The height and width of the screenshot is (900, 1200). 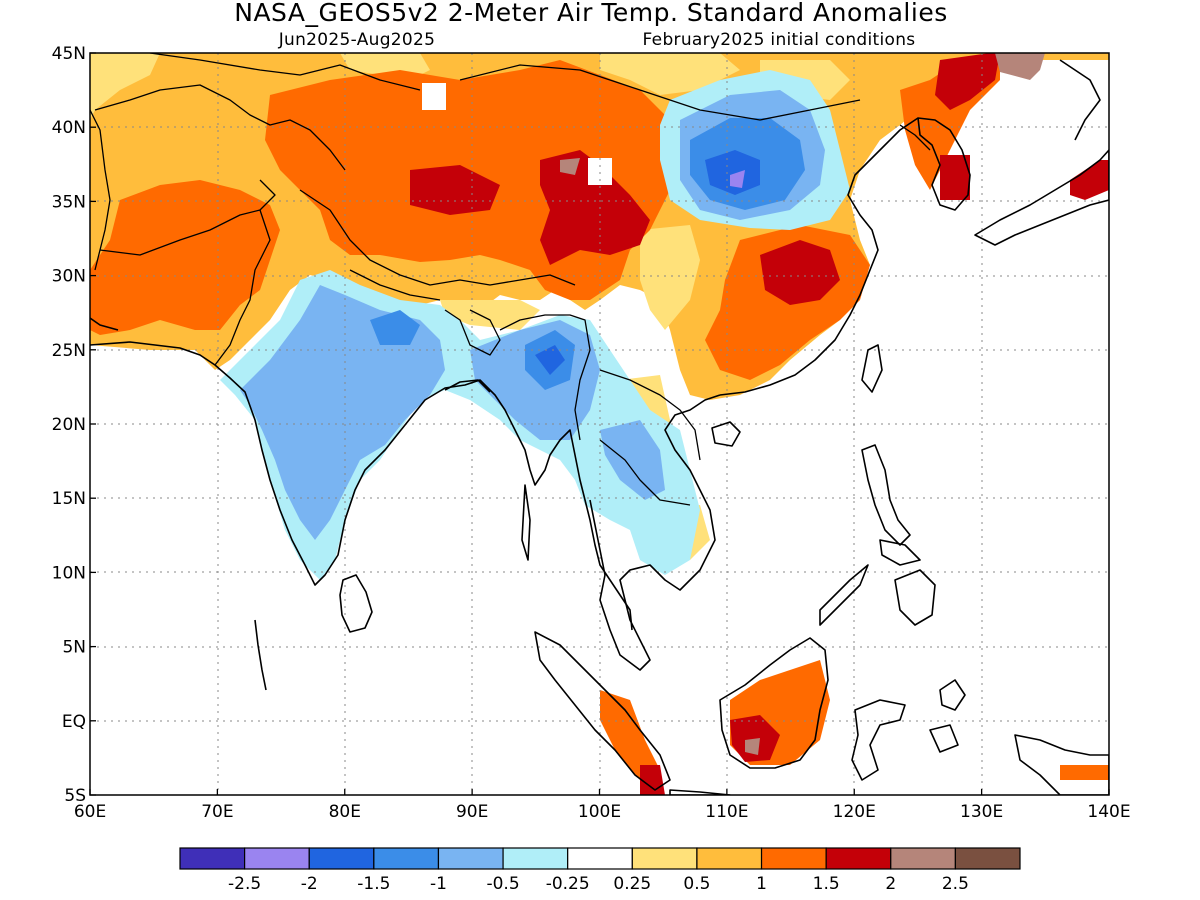 What do you see at coordinates (650, 415) in the screenshot?
I see `border-laos-vietnam` at bounding box center [650, 415].